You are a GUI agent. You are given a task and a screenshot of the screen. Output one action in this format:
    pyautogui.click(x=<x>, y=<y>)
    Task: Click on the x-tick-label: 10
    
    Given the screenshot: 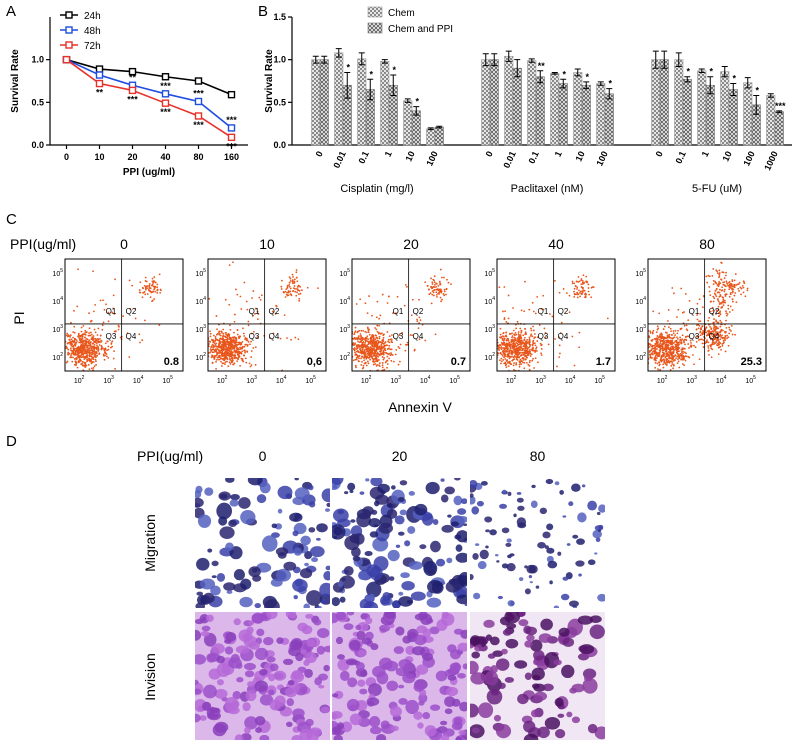 What is the action you would take?
    pyautogui.click(x=410, y=156)
    